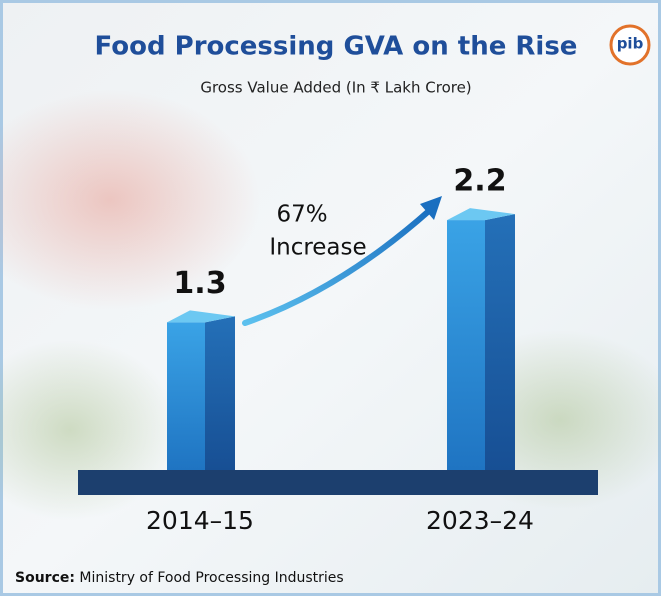 This screenshot has height=596, width=661. What do you see at coordinates (199, 283) in the screenshot?
I see `value-label: 1.3` at bounding box center [199, 283].